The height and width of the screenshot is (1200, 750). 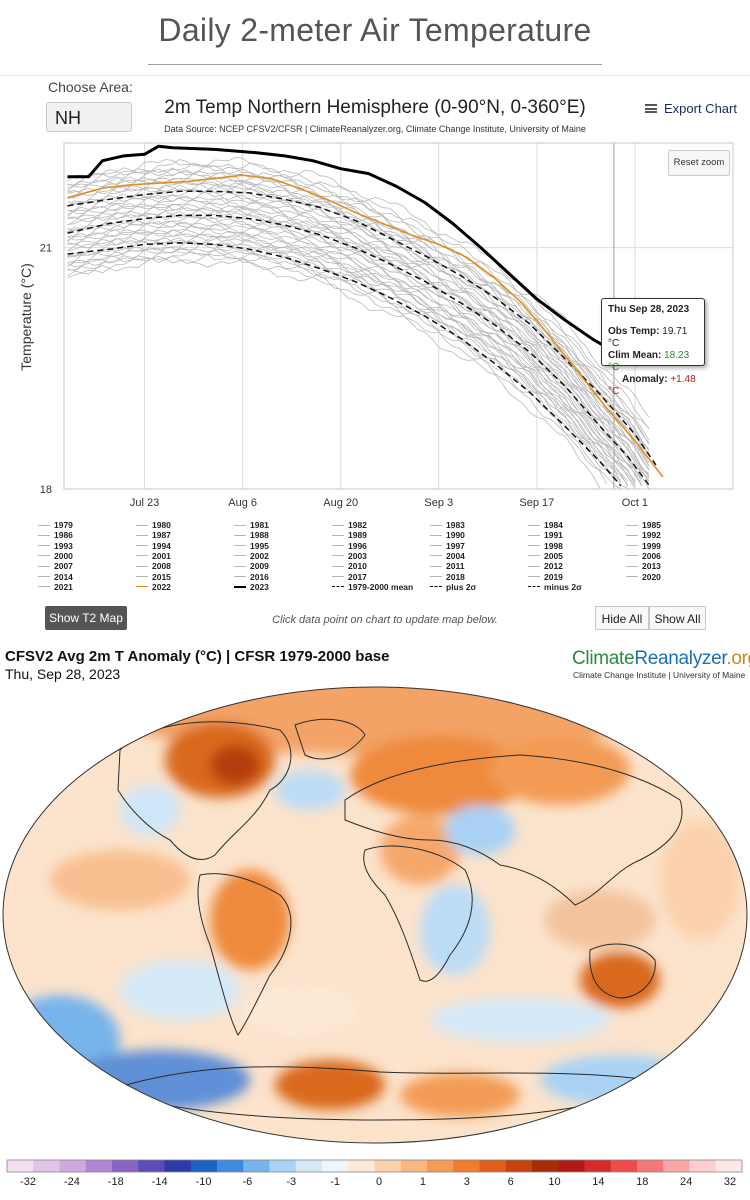 What do you see at coordinates (545, 577) in the screenshot?
I see `legend-item: 2019` at bounding box center [545, 577].